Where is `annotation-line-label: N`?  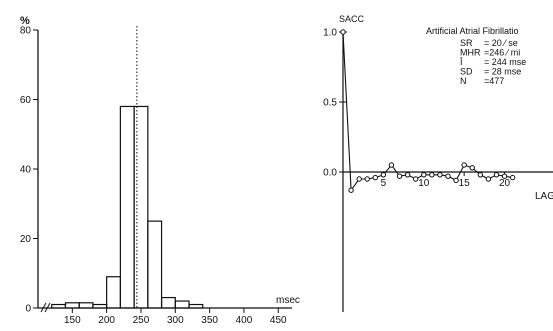 annotation-line-label: N is located at coordinates (463, 81).